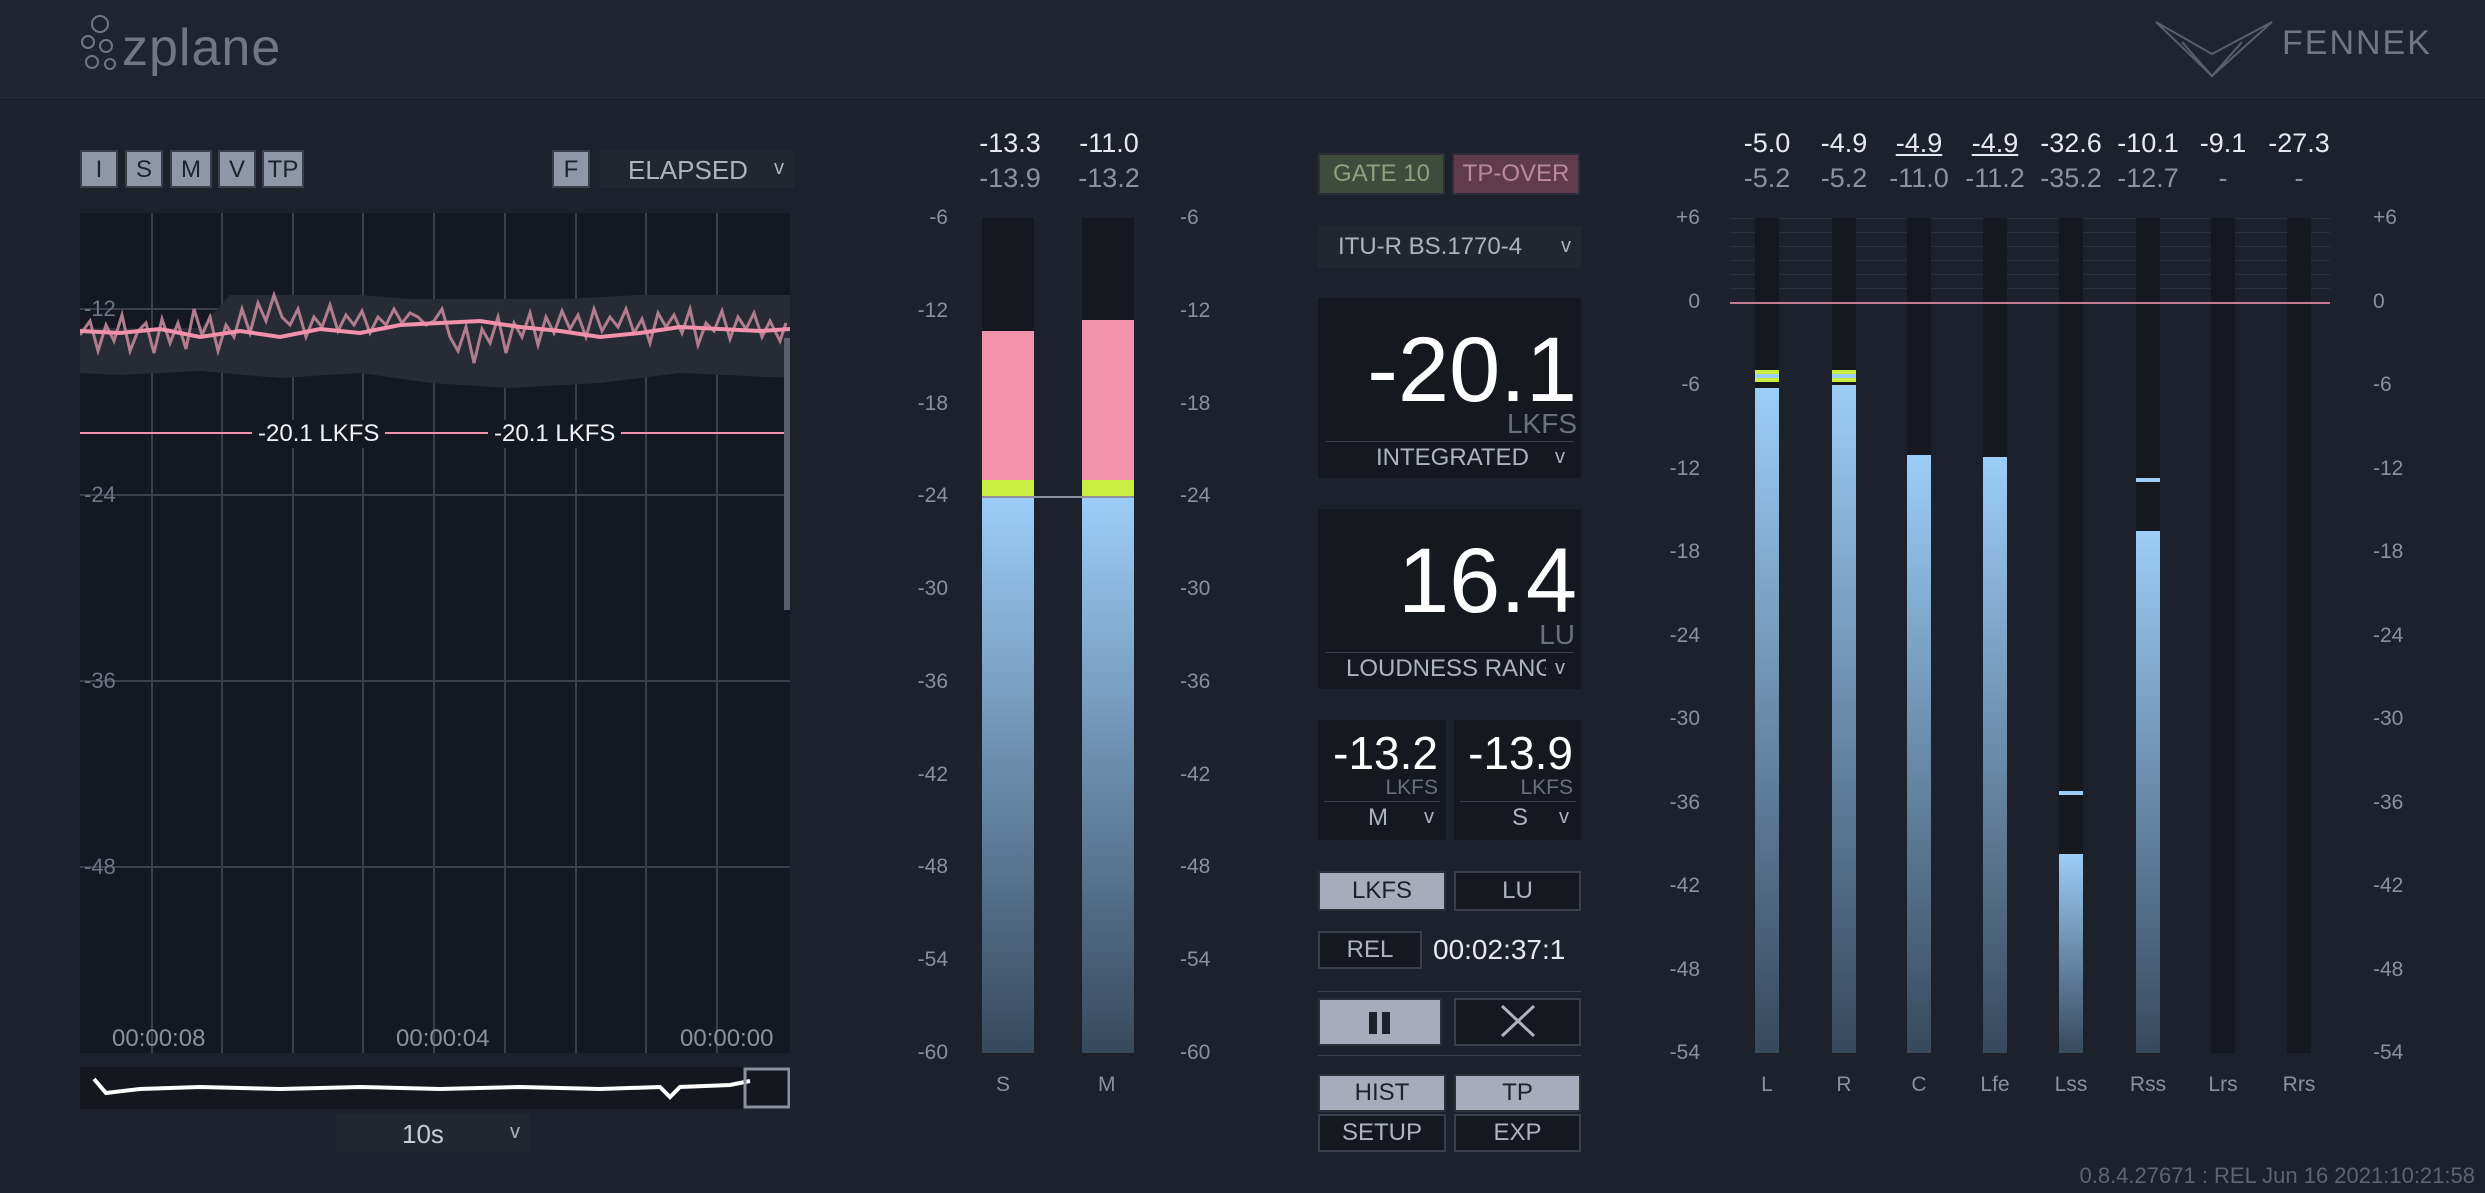 The height and width of the screenshot is (1193, 2485). I want to click on peak-marker, so click(2148, 480).